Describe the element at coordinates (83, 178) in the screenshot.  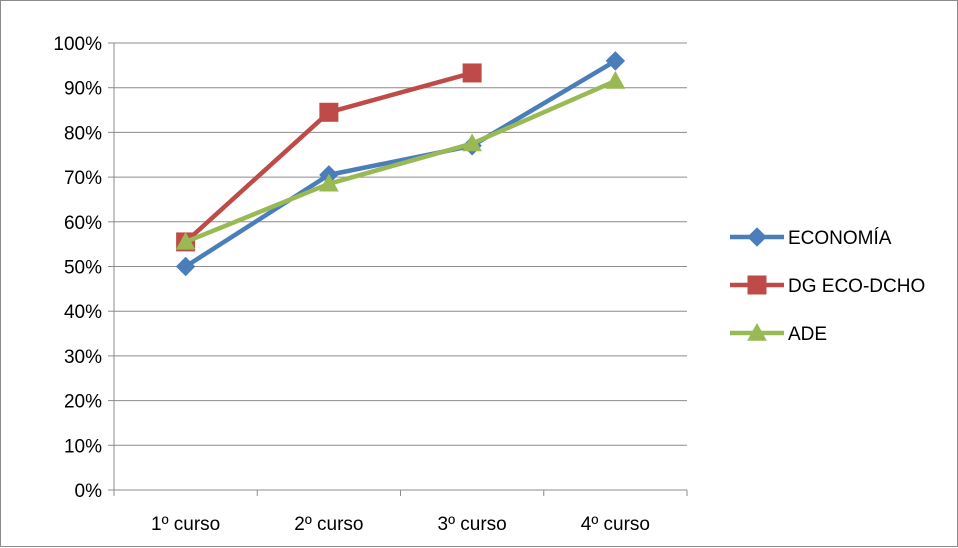
I see `y-tick-label: 70%` at that location.